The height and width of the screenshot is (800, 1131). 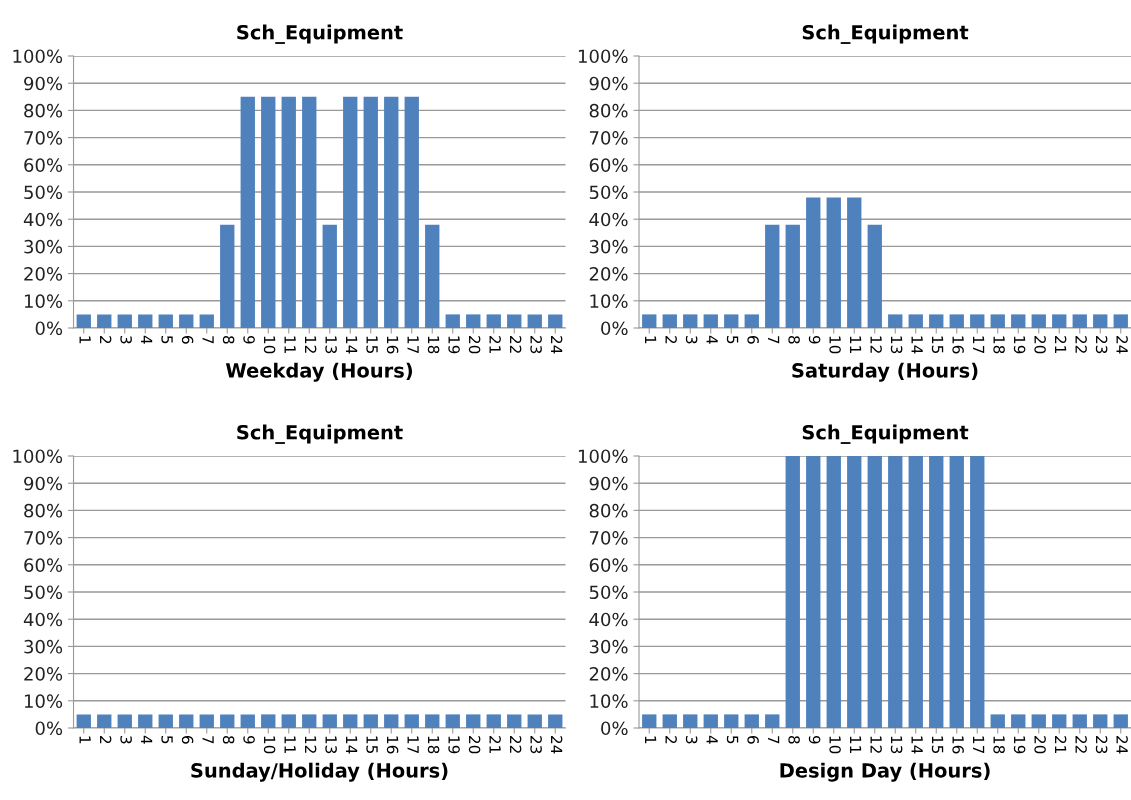 What do you see at coordinates (794, 739) in the screenshot?
I see `x-tick-label: 8` at bounding box center [794, 739].